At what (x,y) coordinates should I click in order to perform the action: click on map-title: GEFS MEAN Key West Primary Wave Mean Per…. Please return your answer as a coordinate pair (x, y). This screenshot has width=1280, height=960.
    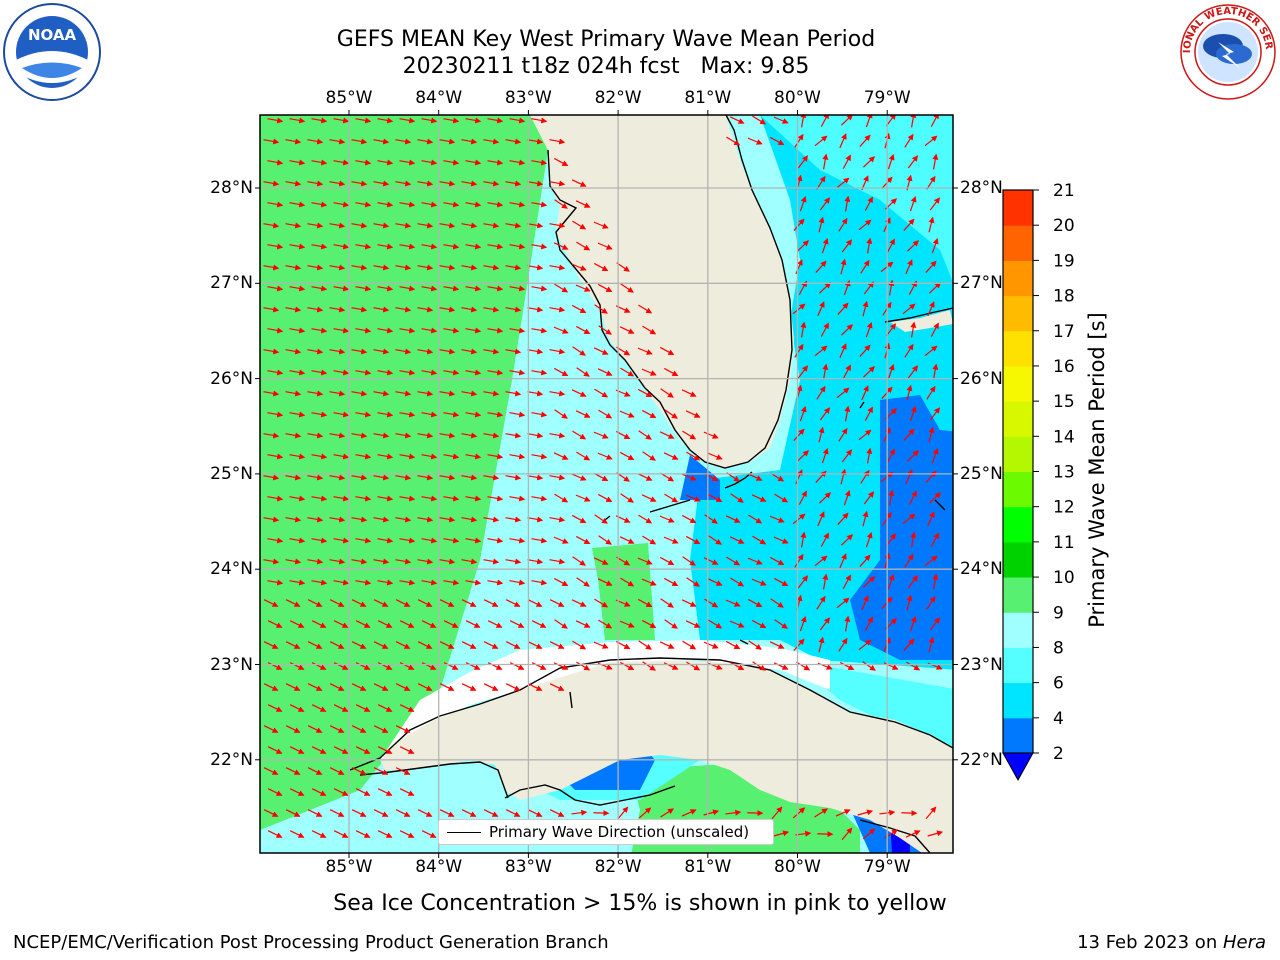
    Looking at the image, I should click on (606, 39).